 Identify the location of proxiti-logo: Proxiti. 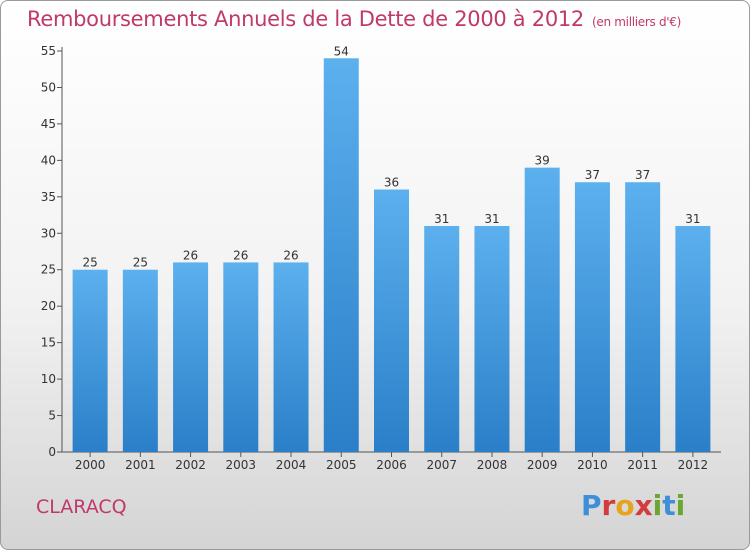
(633, 505).